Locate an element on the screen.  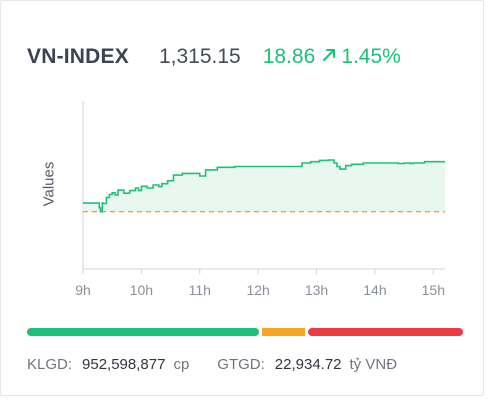
advancers-bar is located at coordinates (143, 332).